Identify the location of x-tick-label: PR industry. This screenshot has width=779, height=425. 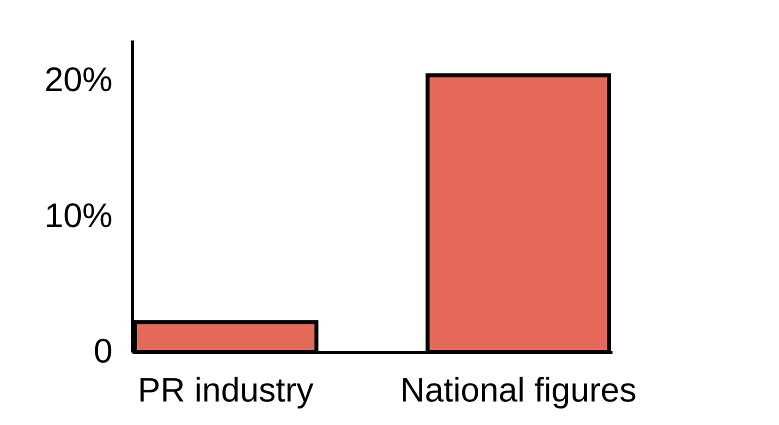
(226, 391).